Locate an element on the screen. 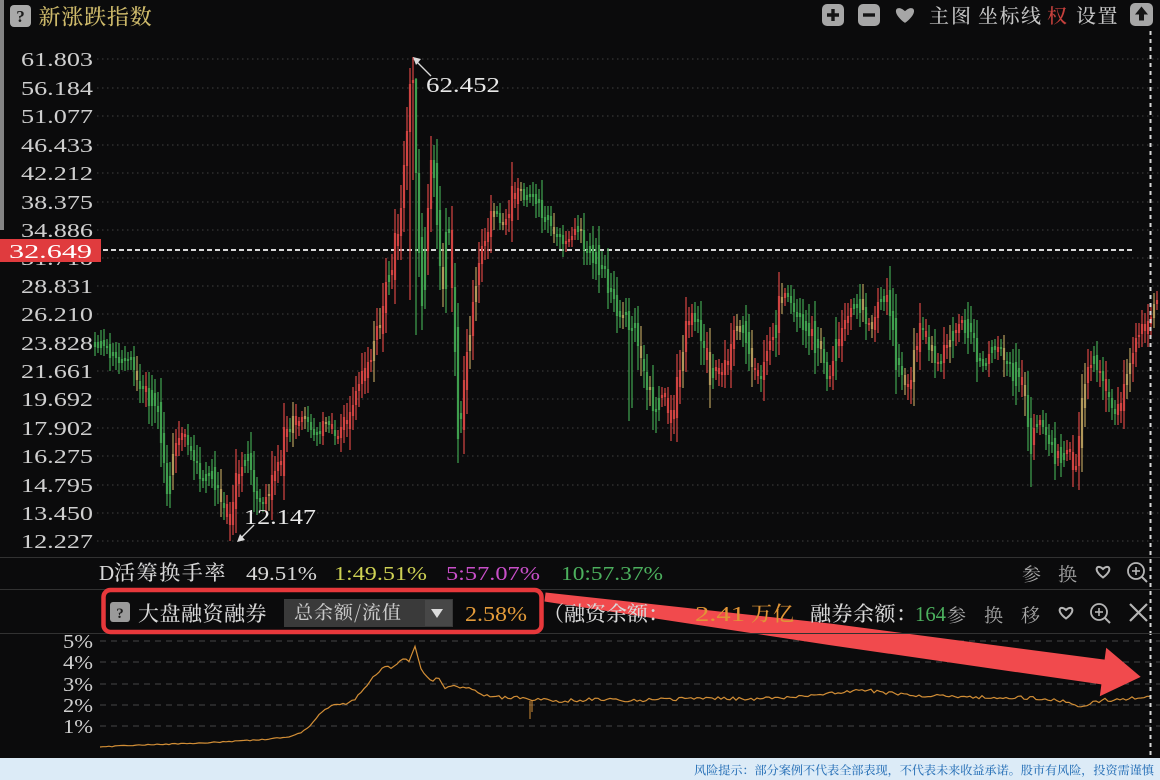 The image size is (1160, 780). svg-text: 2.58% is located at coordinates (496, 614).